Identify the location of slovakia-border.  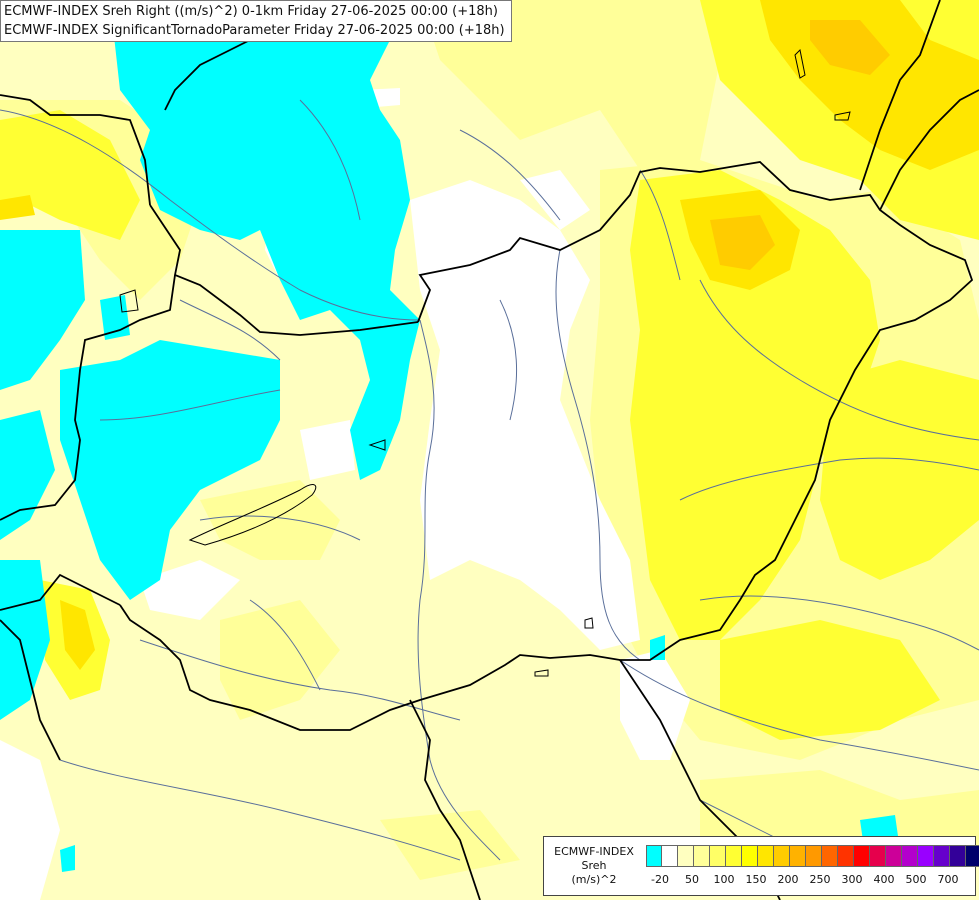
(284, 270).